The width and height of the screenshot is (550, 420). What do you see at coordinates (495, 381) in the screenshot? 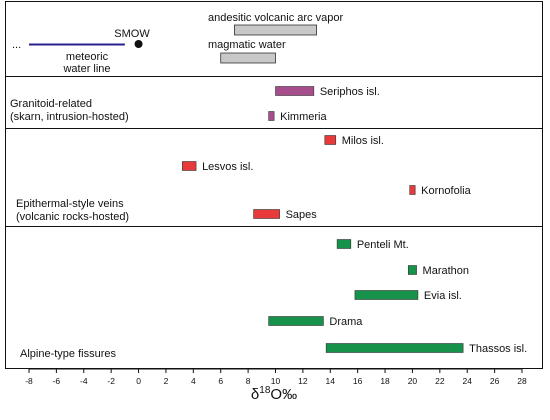
I see `x-tick-label: 26` at bounding box center [495, 381].